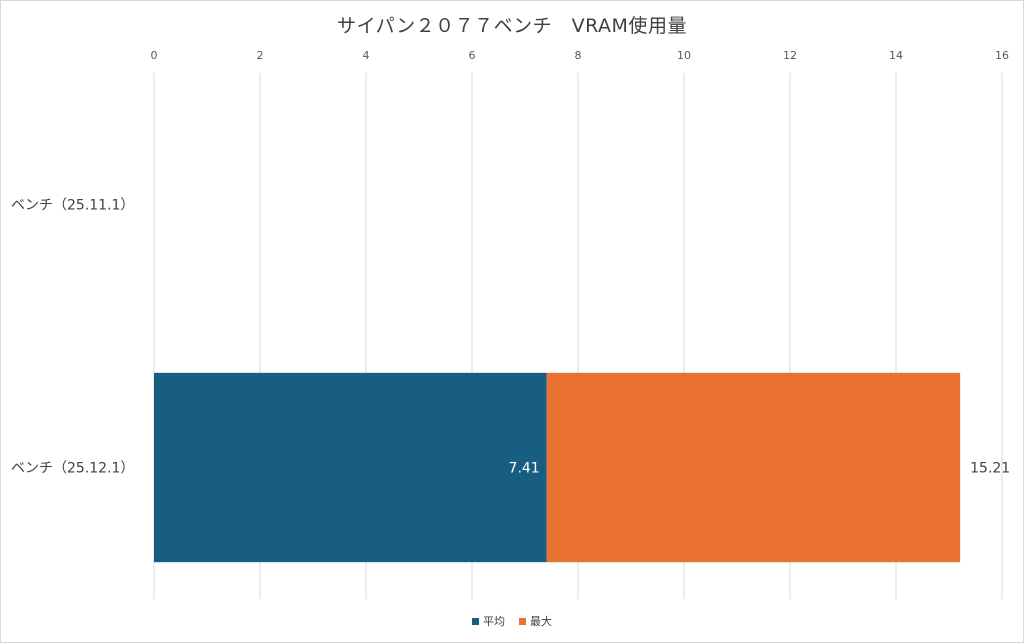  What do you see at coordinates (494, 621) in the screenshot?
I see `legend-label-average: 平均` at bounding box center [494, 621].